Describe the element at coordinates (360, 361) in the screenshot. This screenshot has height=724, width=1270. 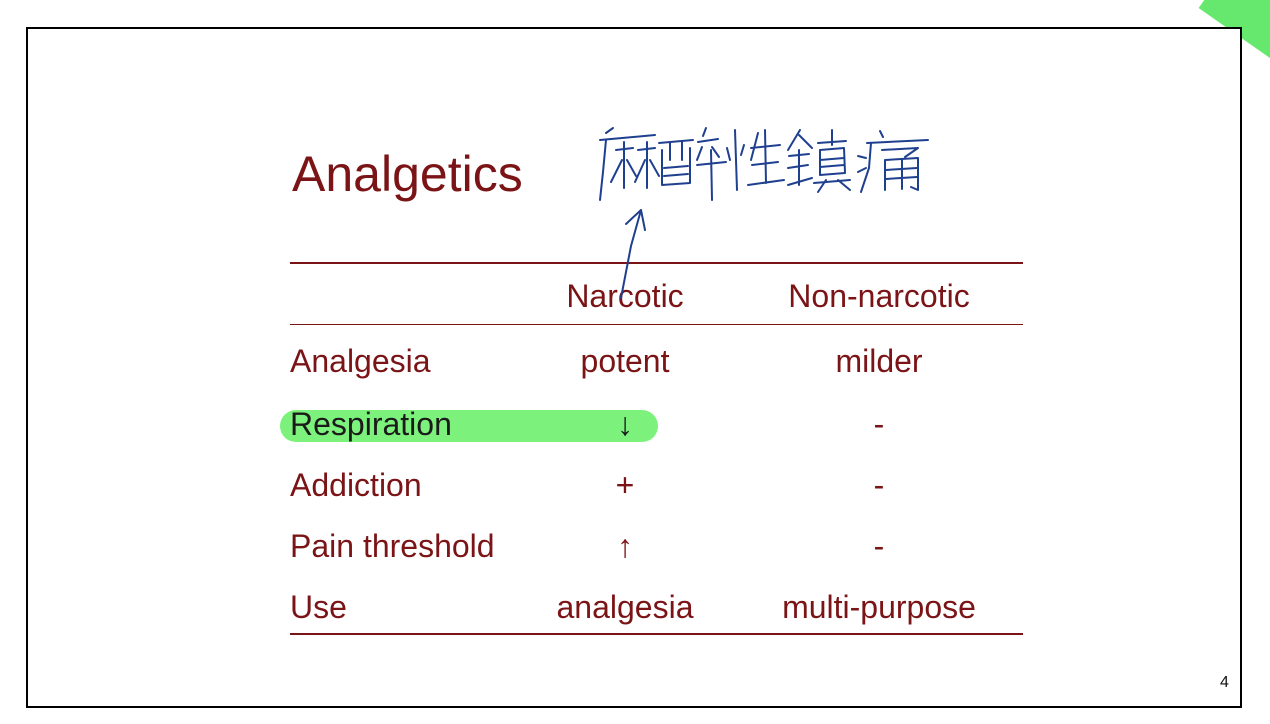
I see `row-label-analgesia: Analgesia` at that location.